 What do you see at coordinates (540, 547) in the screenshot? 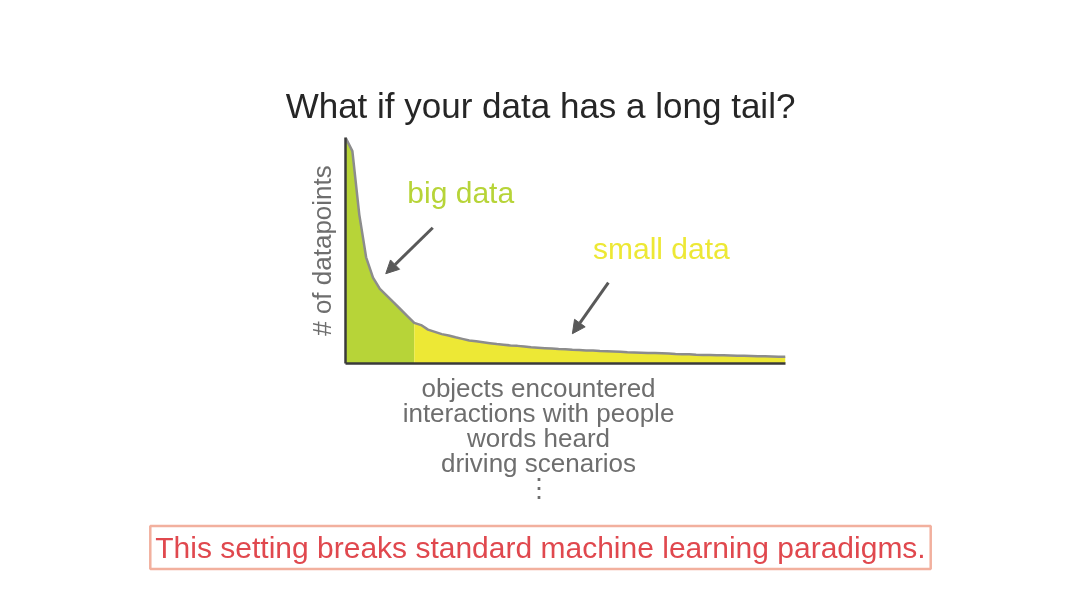
I see `text: This setting breaks standard machine learning paradigms.` at bounding box center [540, 547].